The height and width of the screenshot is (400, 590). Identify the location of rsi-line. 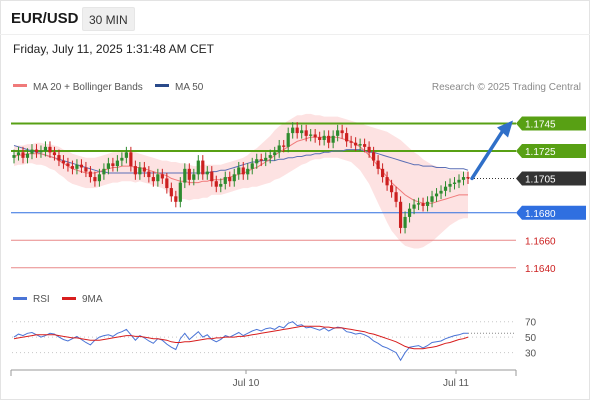
(240, 341).